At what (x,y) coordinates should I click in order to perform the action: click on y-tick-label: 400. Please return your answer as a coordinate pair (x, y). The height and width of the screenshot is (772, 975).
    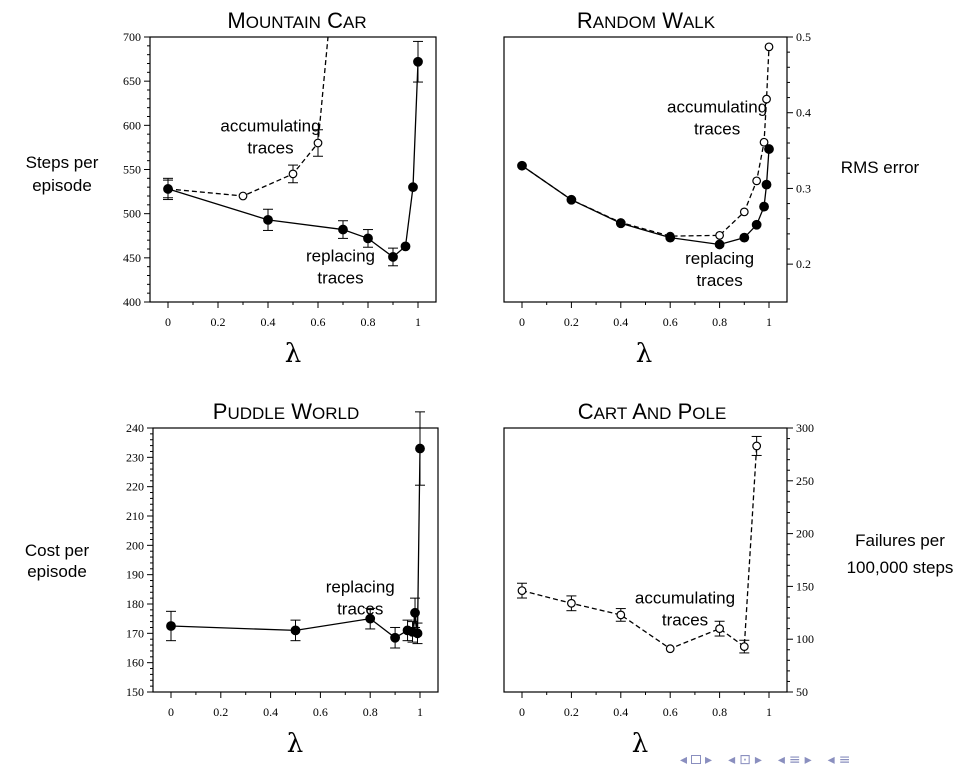
    Looking at the image, I should click on (132, 302).